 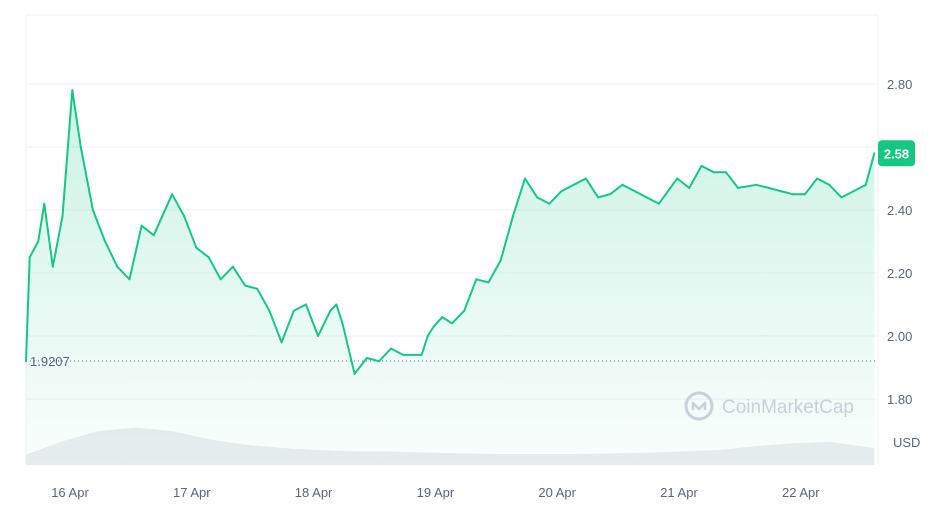 I want to click on coinmarketcap-watermark: CoinMarketCap, so click(x=769, y=406).